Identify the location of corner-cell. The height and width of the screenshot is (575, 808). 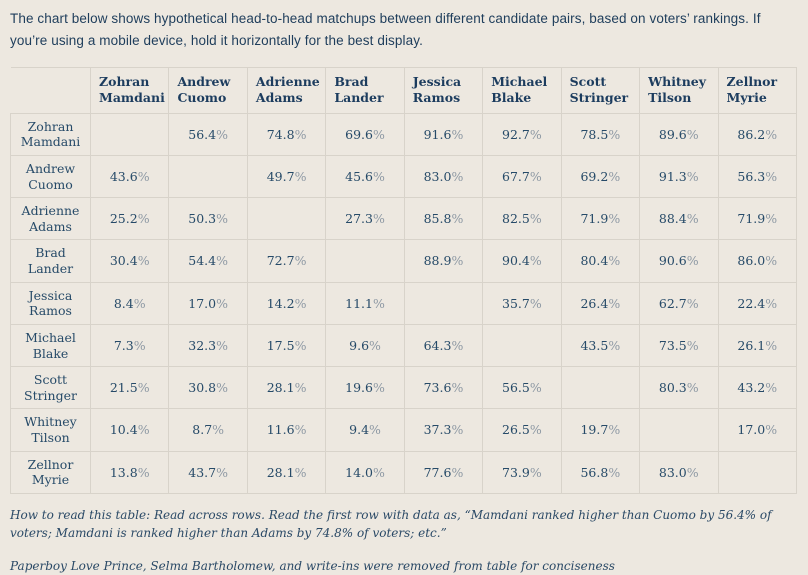
(50, 90).